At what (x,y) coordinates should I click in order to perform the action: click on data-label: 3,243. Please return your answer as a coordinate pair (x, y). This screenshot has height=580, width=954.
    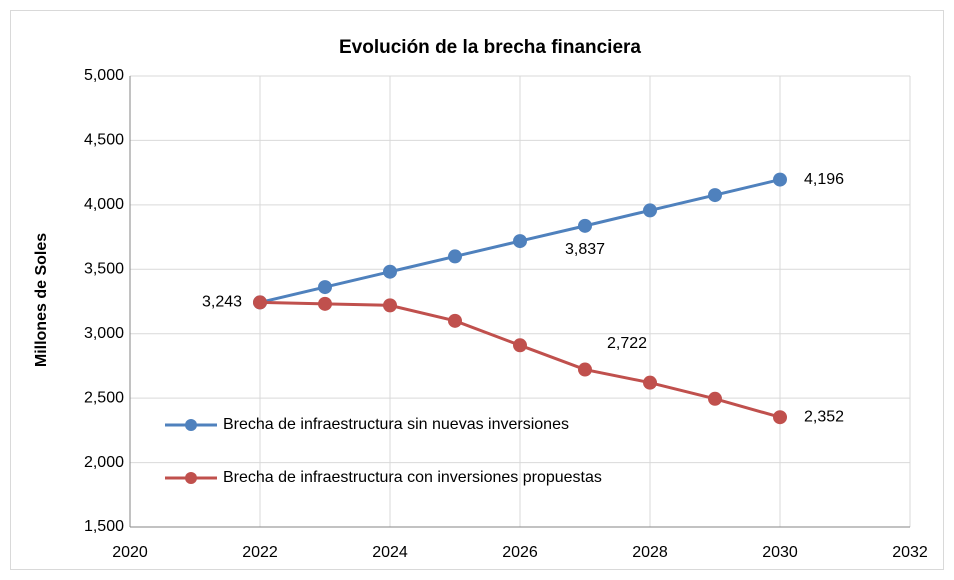
    Looking at the image, I should click on (222, 302).